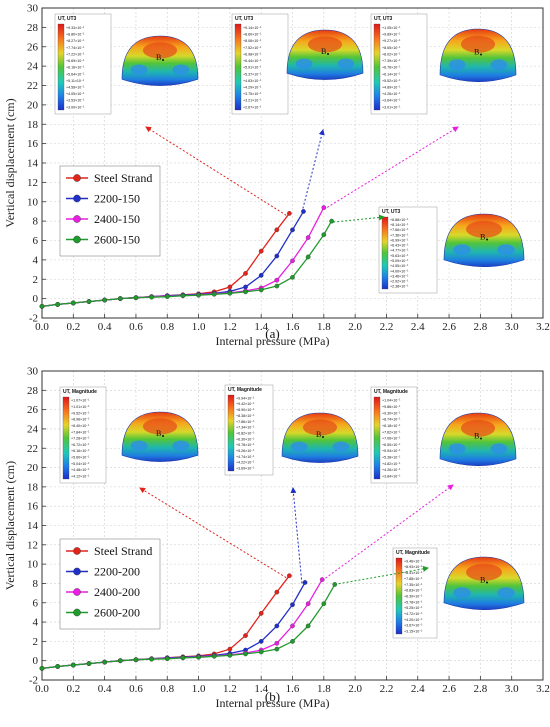  Describe the element at coordinates (75, 107) in the screenshot. I see `colorbar-value: +3.00×10⁻¹` at that location.